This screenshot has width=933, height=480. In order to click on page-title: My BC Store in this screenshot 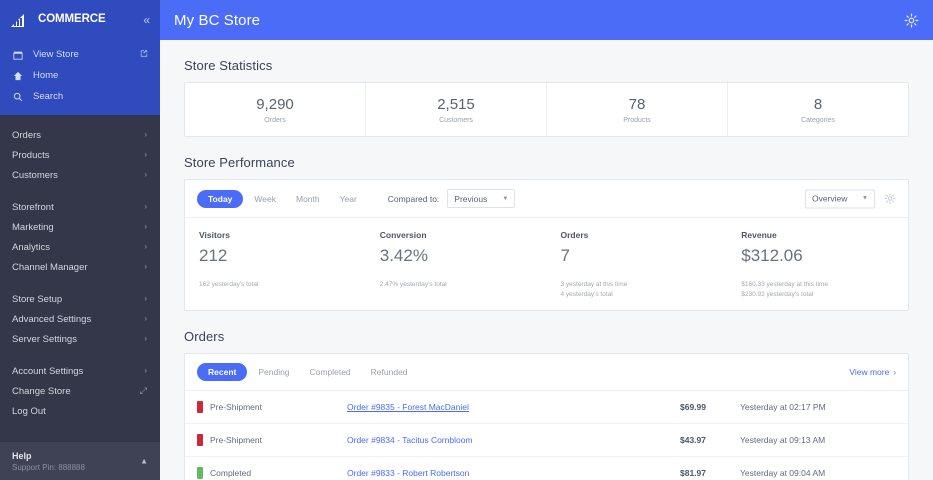, I will do `click(217, 20)`.